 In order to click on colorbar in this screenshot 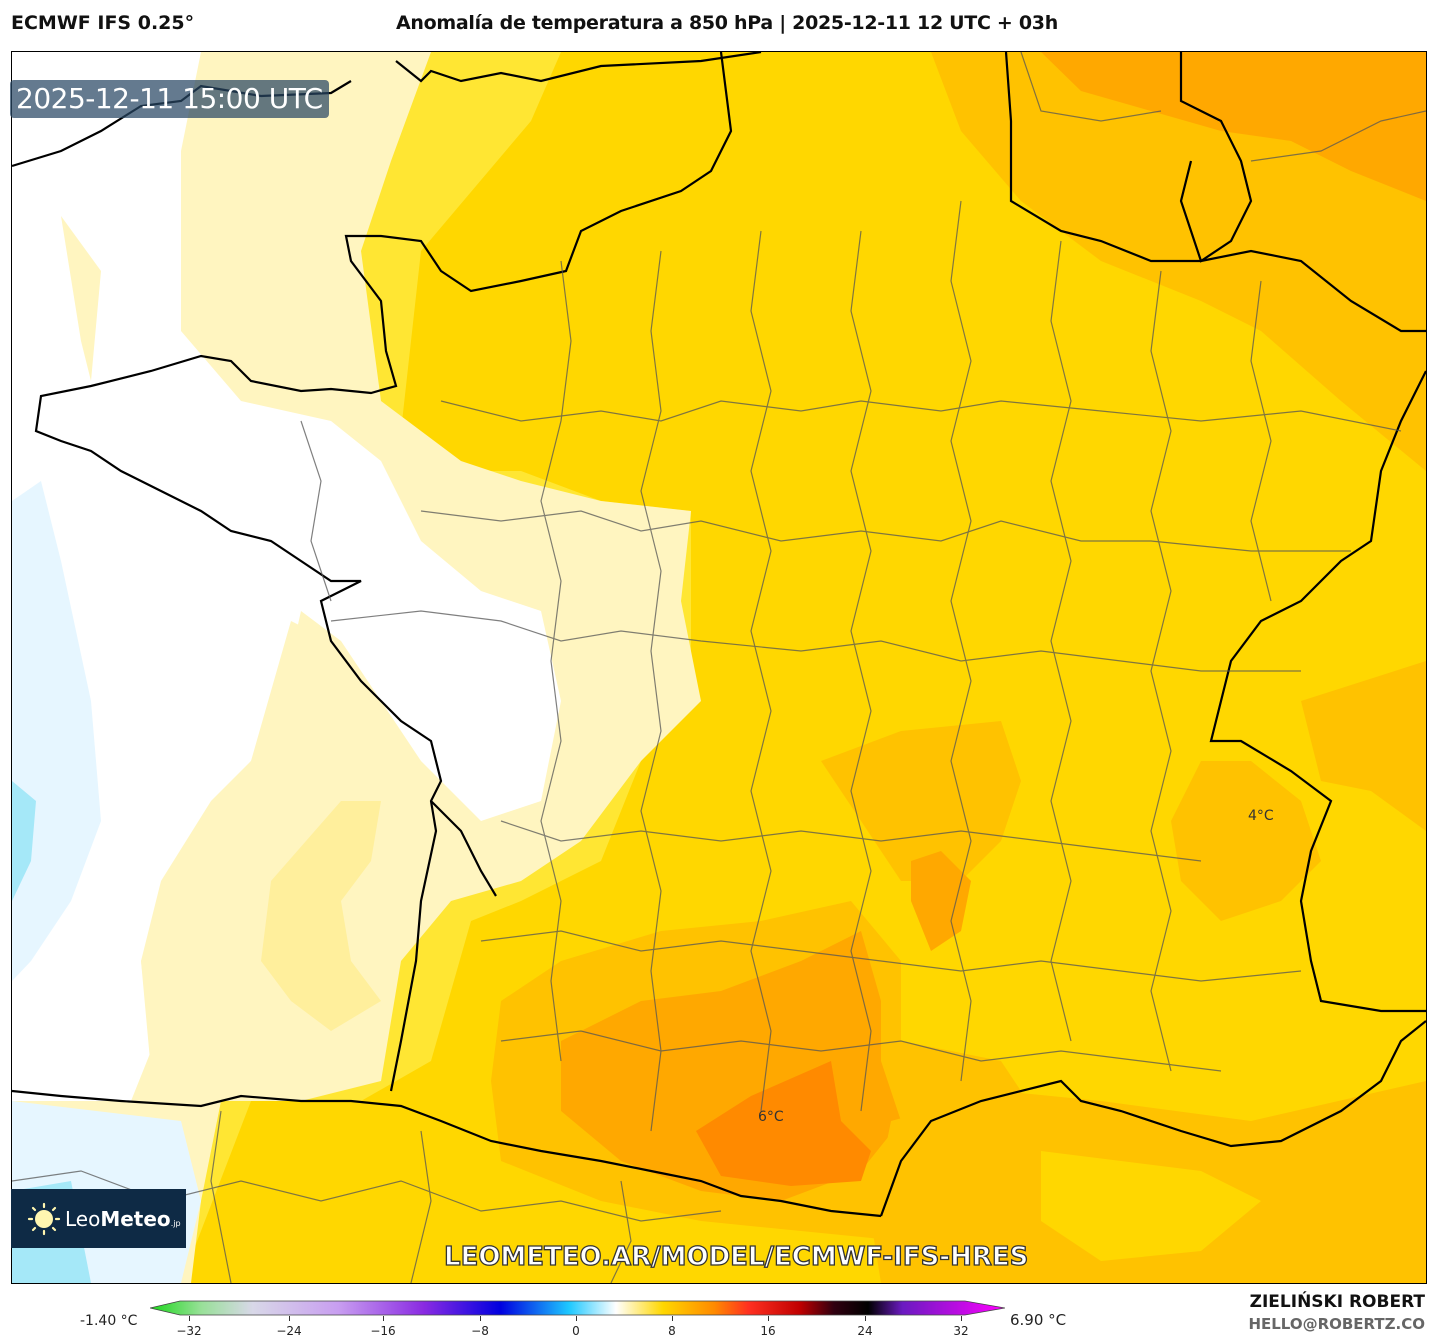, I will do `click(577, 1308)`.